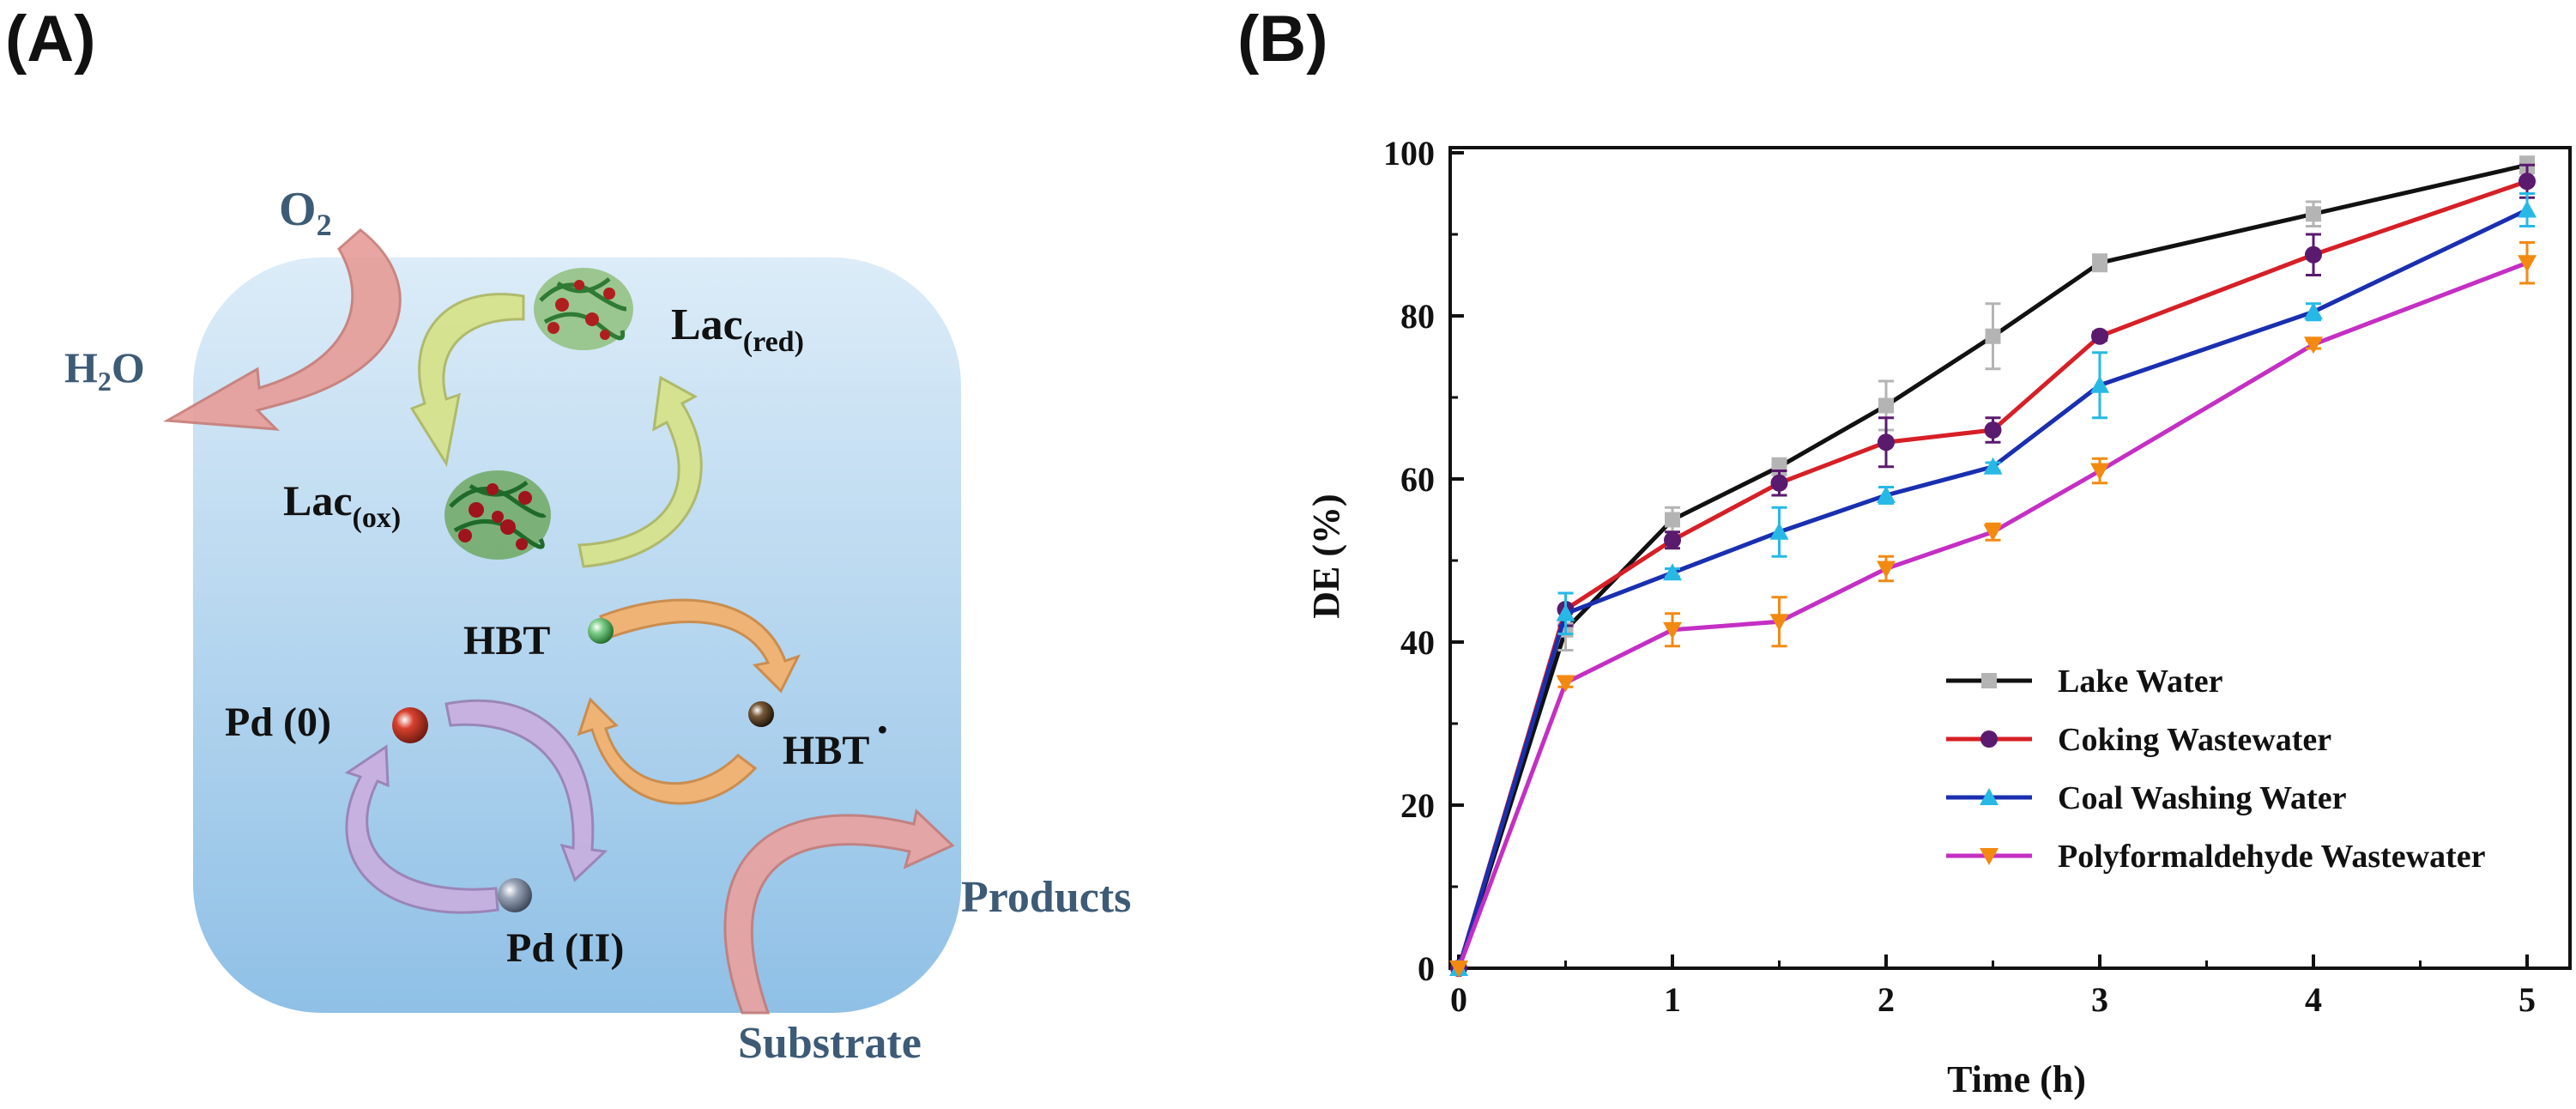  I want to click on substrate-to-products-arrow, so click(839, 912).